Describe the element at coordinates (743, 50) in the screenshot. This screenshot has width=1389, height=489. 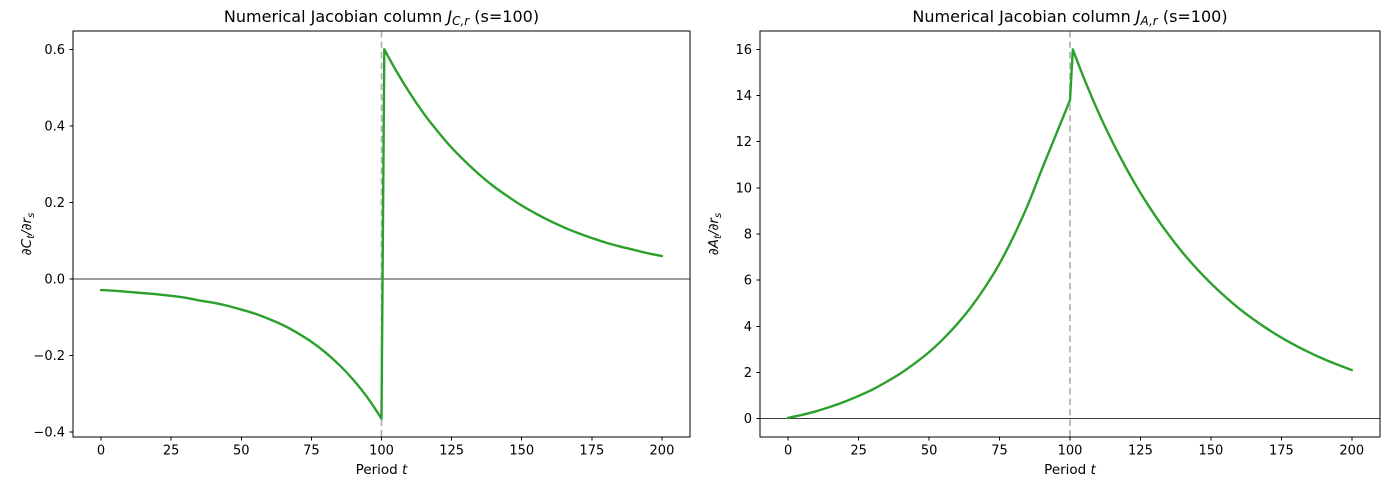
I see `y-tick-label: 16` at that location.